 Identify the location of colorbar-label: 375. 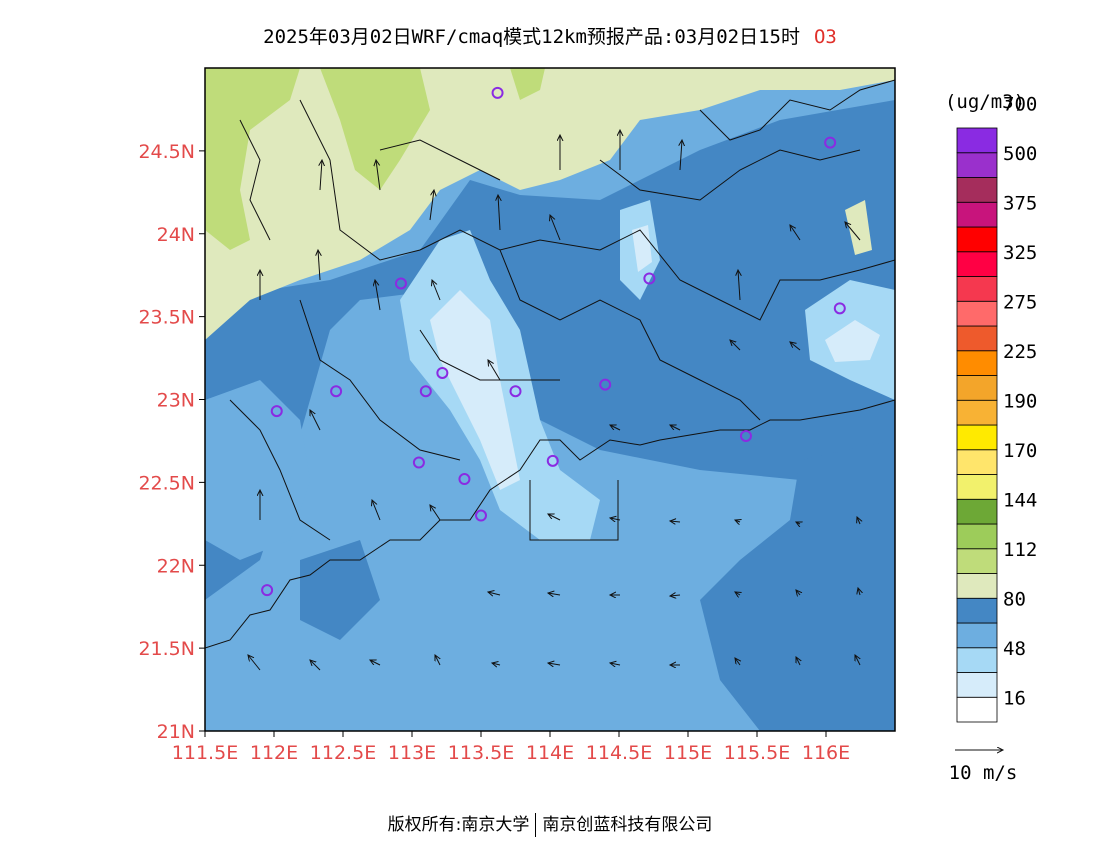
(1020, 203).